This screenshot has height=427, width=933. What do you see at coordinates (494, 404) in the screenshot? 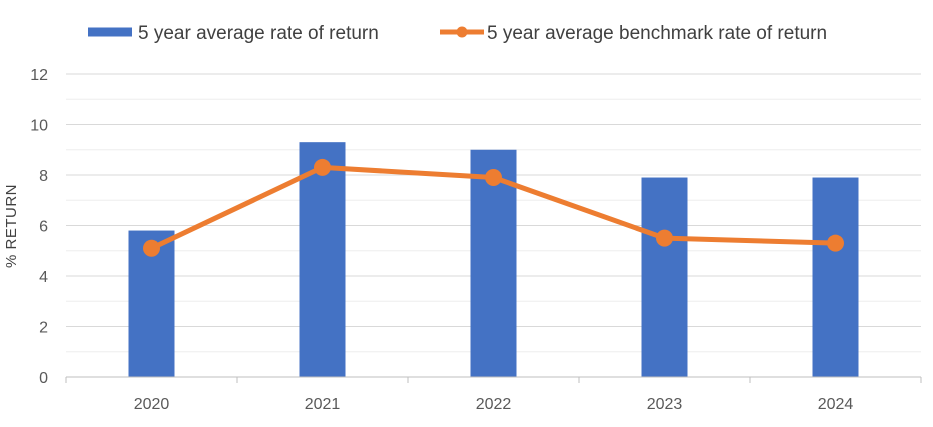
I see `x-tick-label: 2022` at bounding box center [494, 404].